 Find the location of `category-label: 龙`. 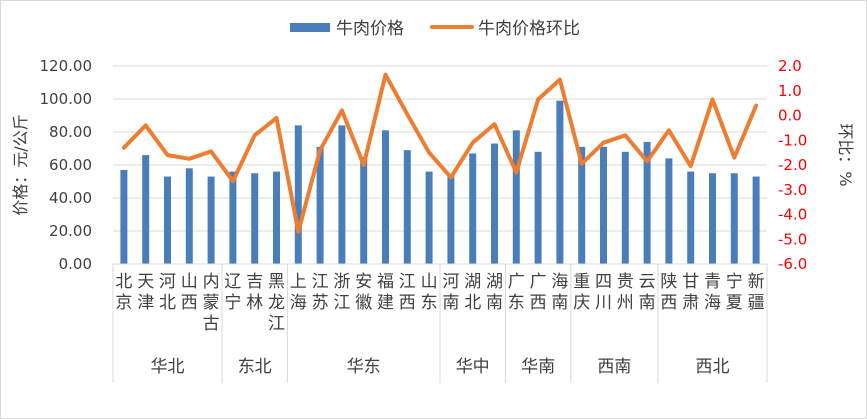

category-label: 龙 is located at coordinates (276, 303).